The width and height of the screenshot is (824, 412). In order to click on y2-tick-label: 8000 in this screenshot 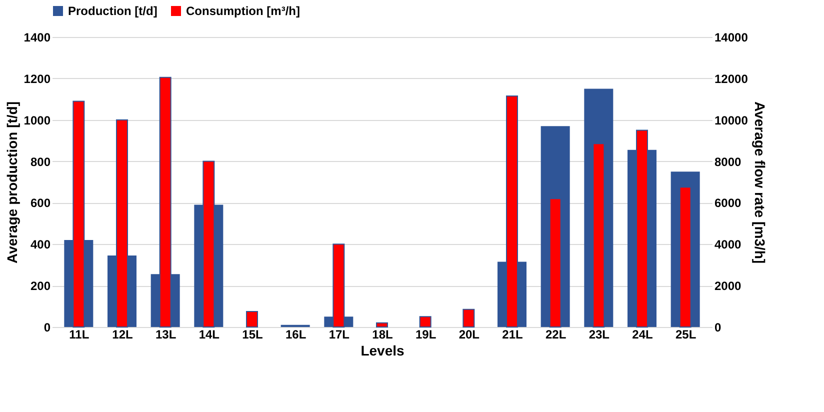, I will do `click(728, 161)`.